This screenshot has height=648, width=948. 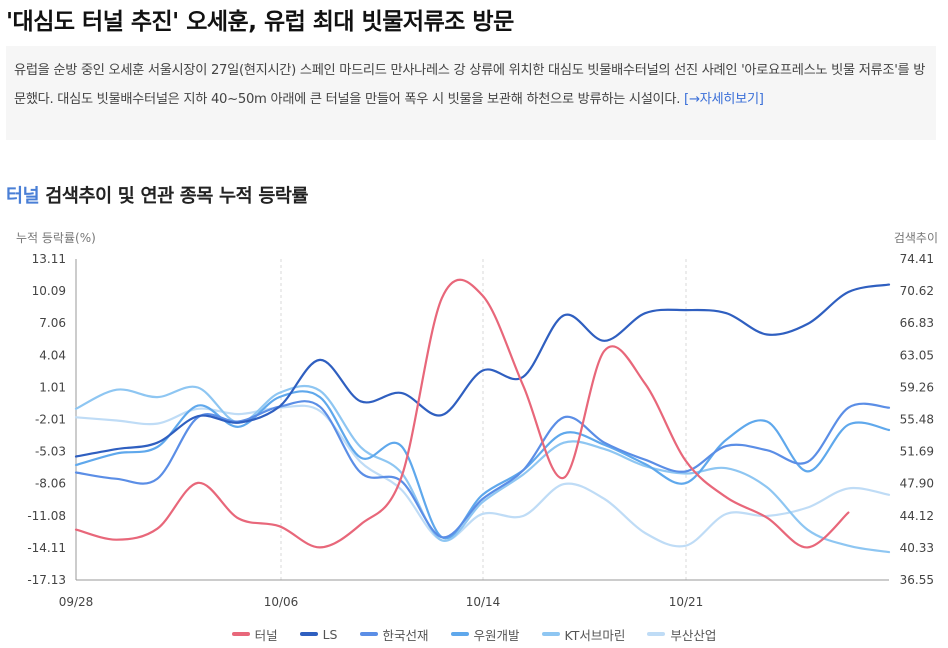 What do you see at coordinates (23, 196) in the screenshot?
I see `chart-keyword: 터널` at bounding box center [23, 196].